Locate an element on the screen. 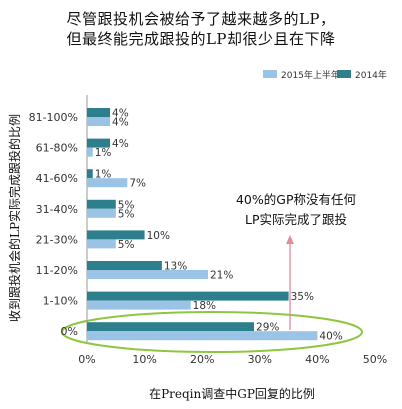 This screenshot has width=402, height=409. data-label: 21% is located at coordinates (221, 276).